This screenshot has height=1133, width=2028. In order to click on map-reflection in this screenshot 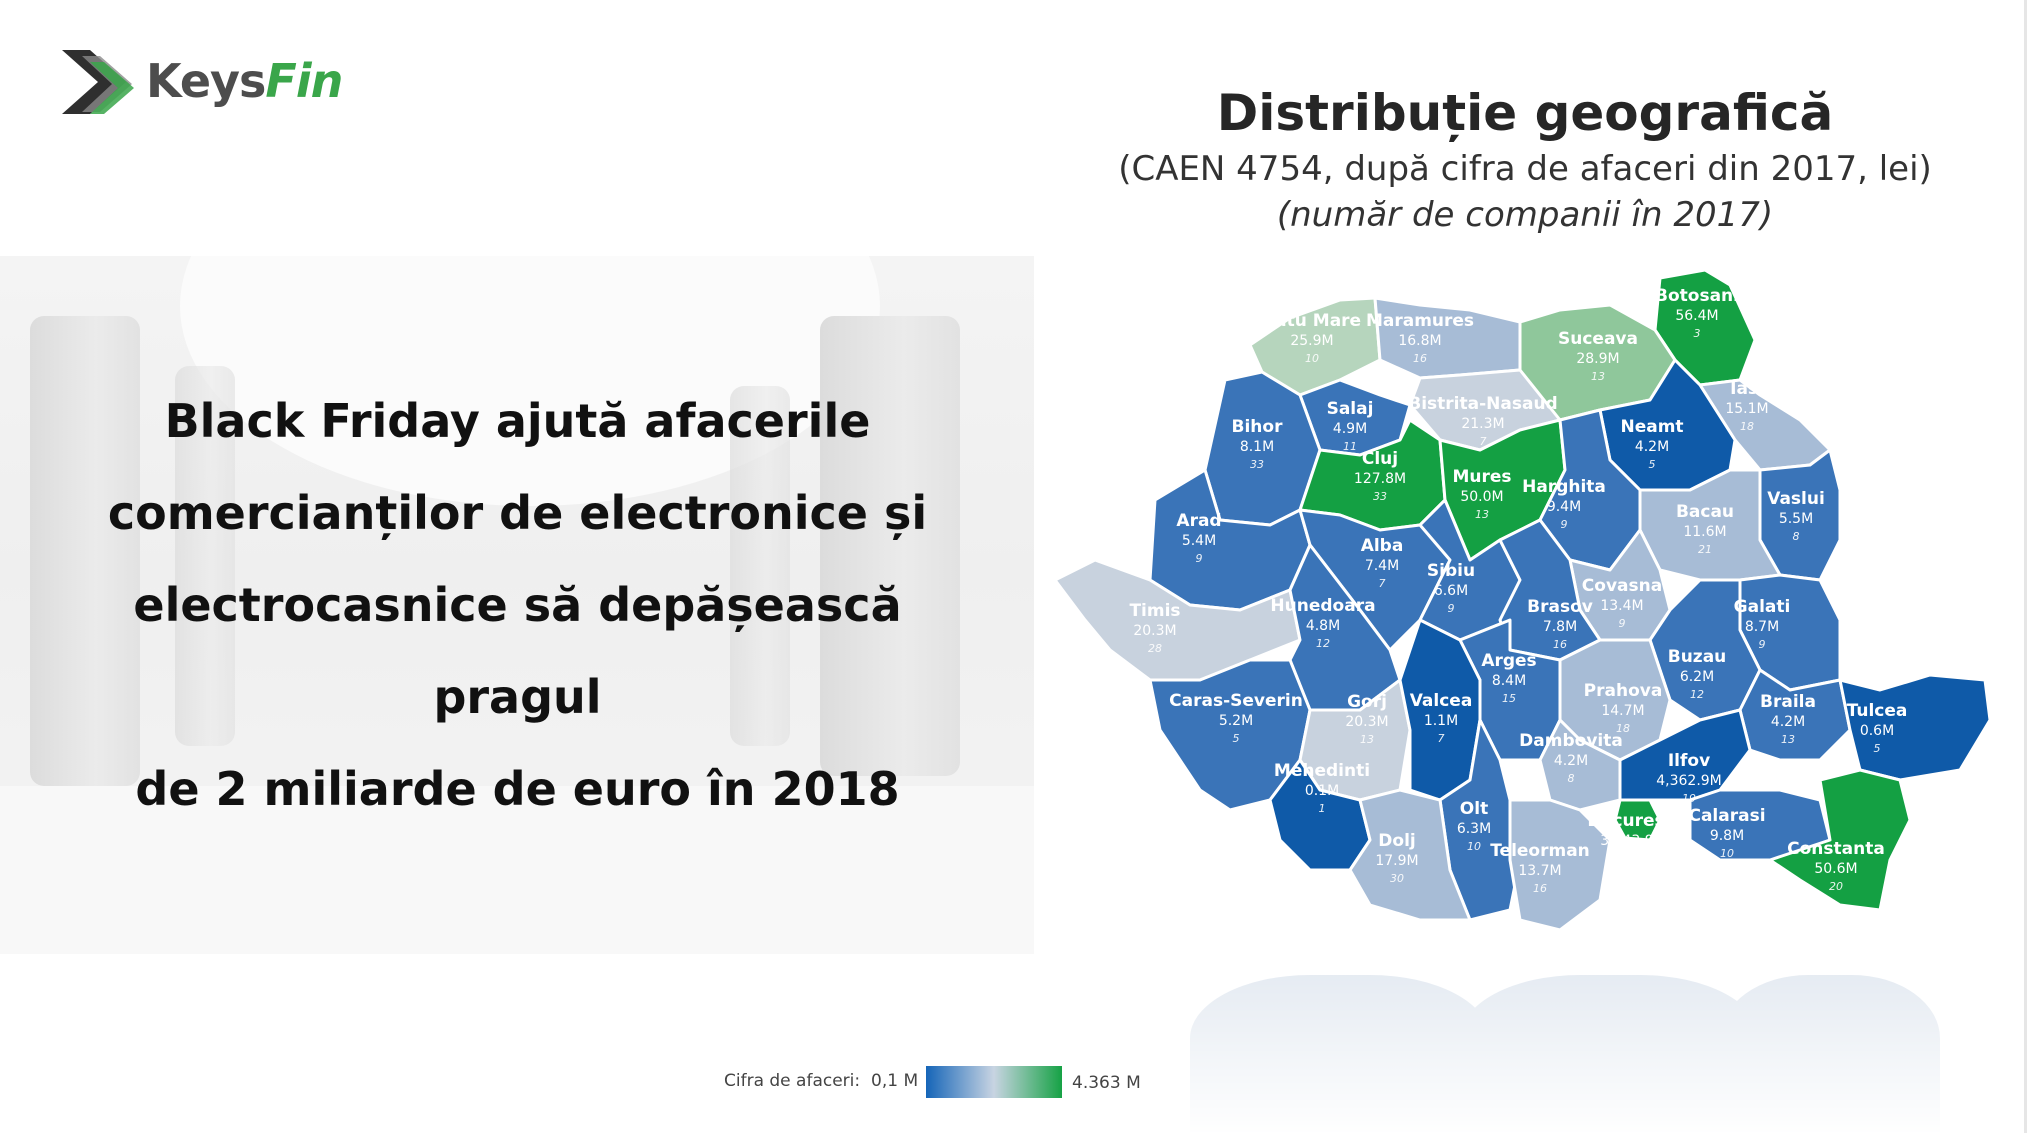, I will do `click(1560, 1054)`.